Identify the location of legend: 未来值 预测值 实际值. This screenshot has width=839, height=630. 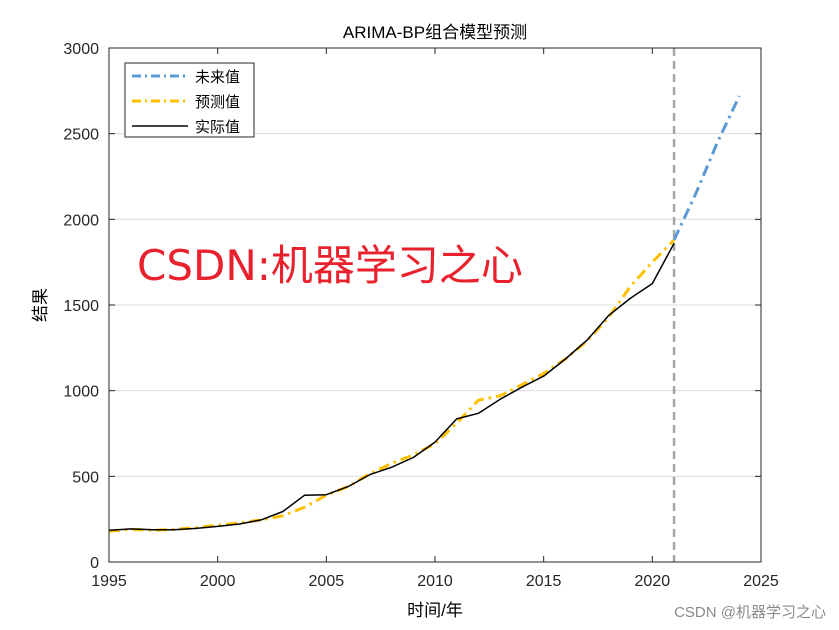
(189, 100).